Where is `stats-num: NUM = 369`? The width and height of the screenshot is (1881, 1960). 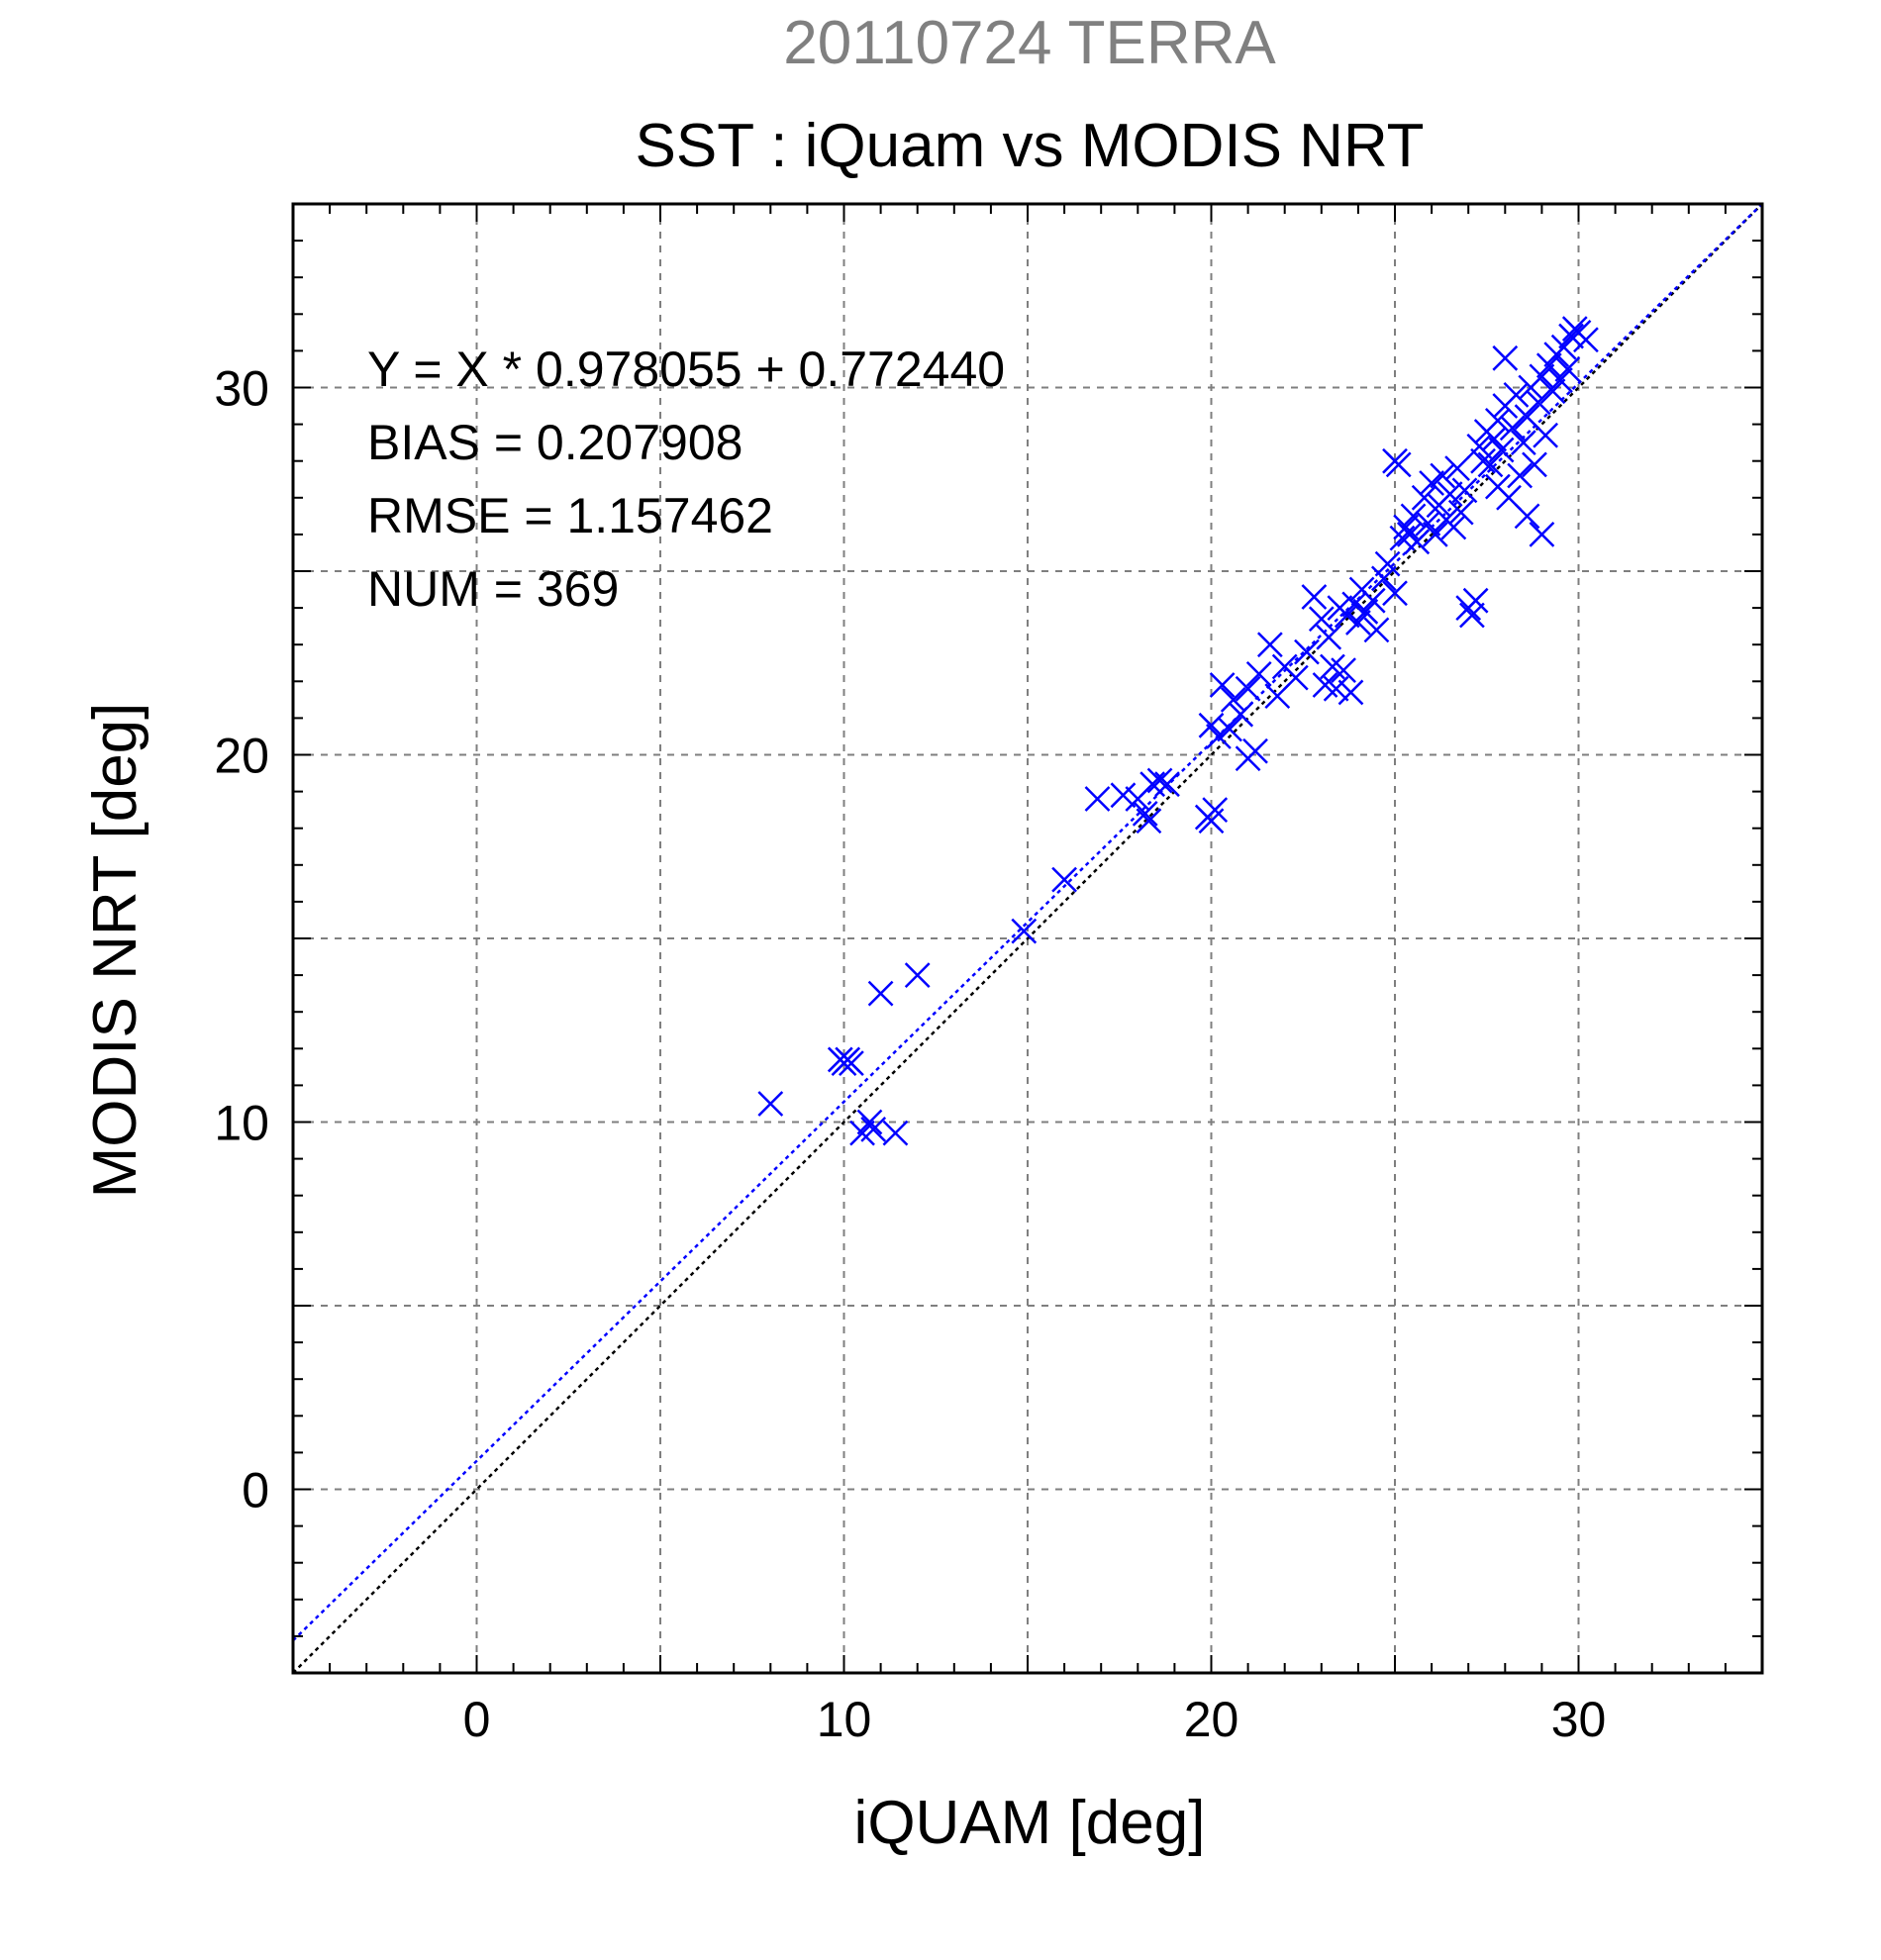 stats-num: NUM = 369 is located at coordinates (493, 589).